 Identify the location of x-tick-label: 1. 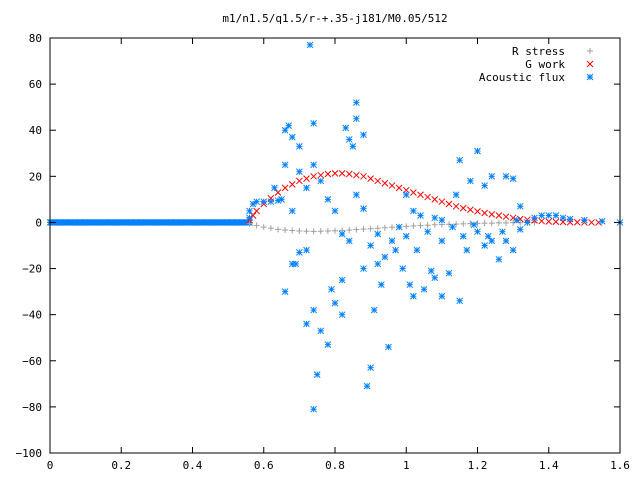
(406, 465).